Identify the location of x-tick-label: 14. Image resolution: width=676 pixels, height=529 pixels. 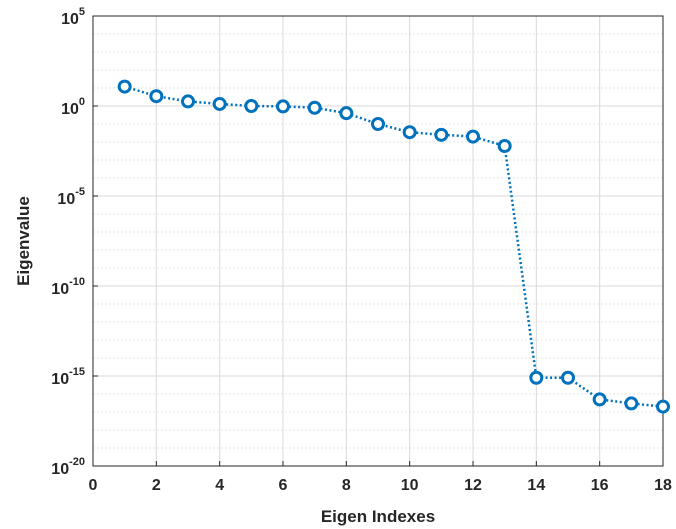
(536, 485).